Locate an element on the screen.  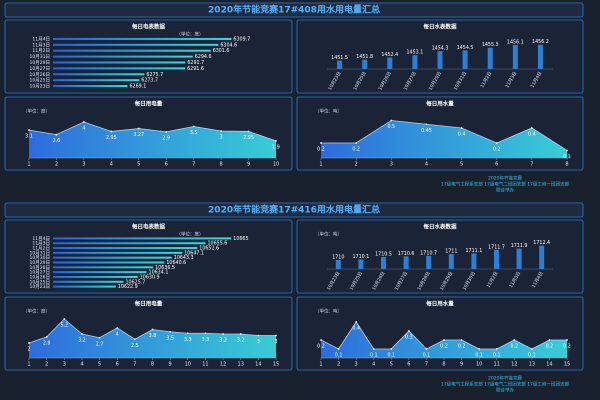
x-tick-label: 3 is located at coordinates (83, 165).